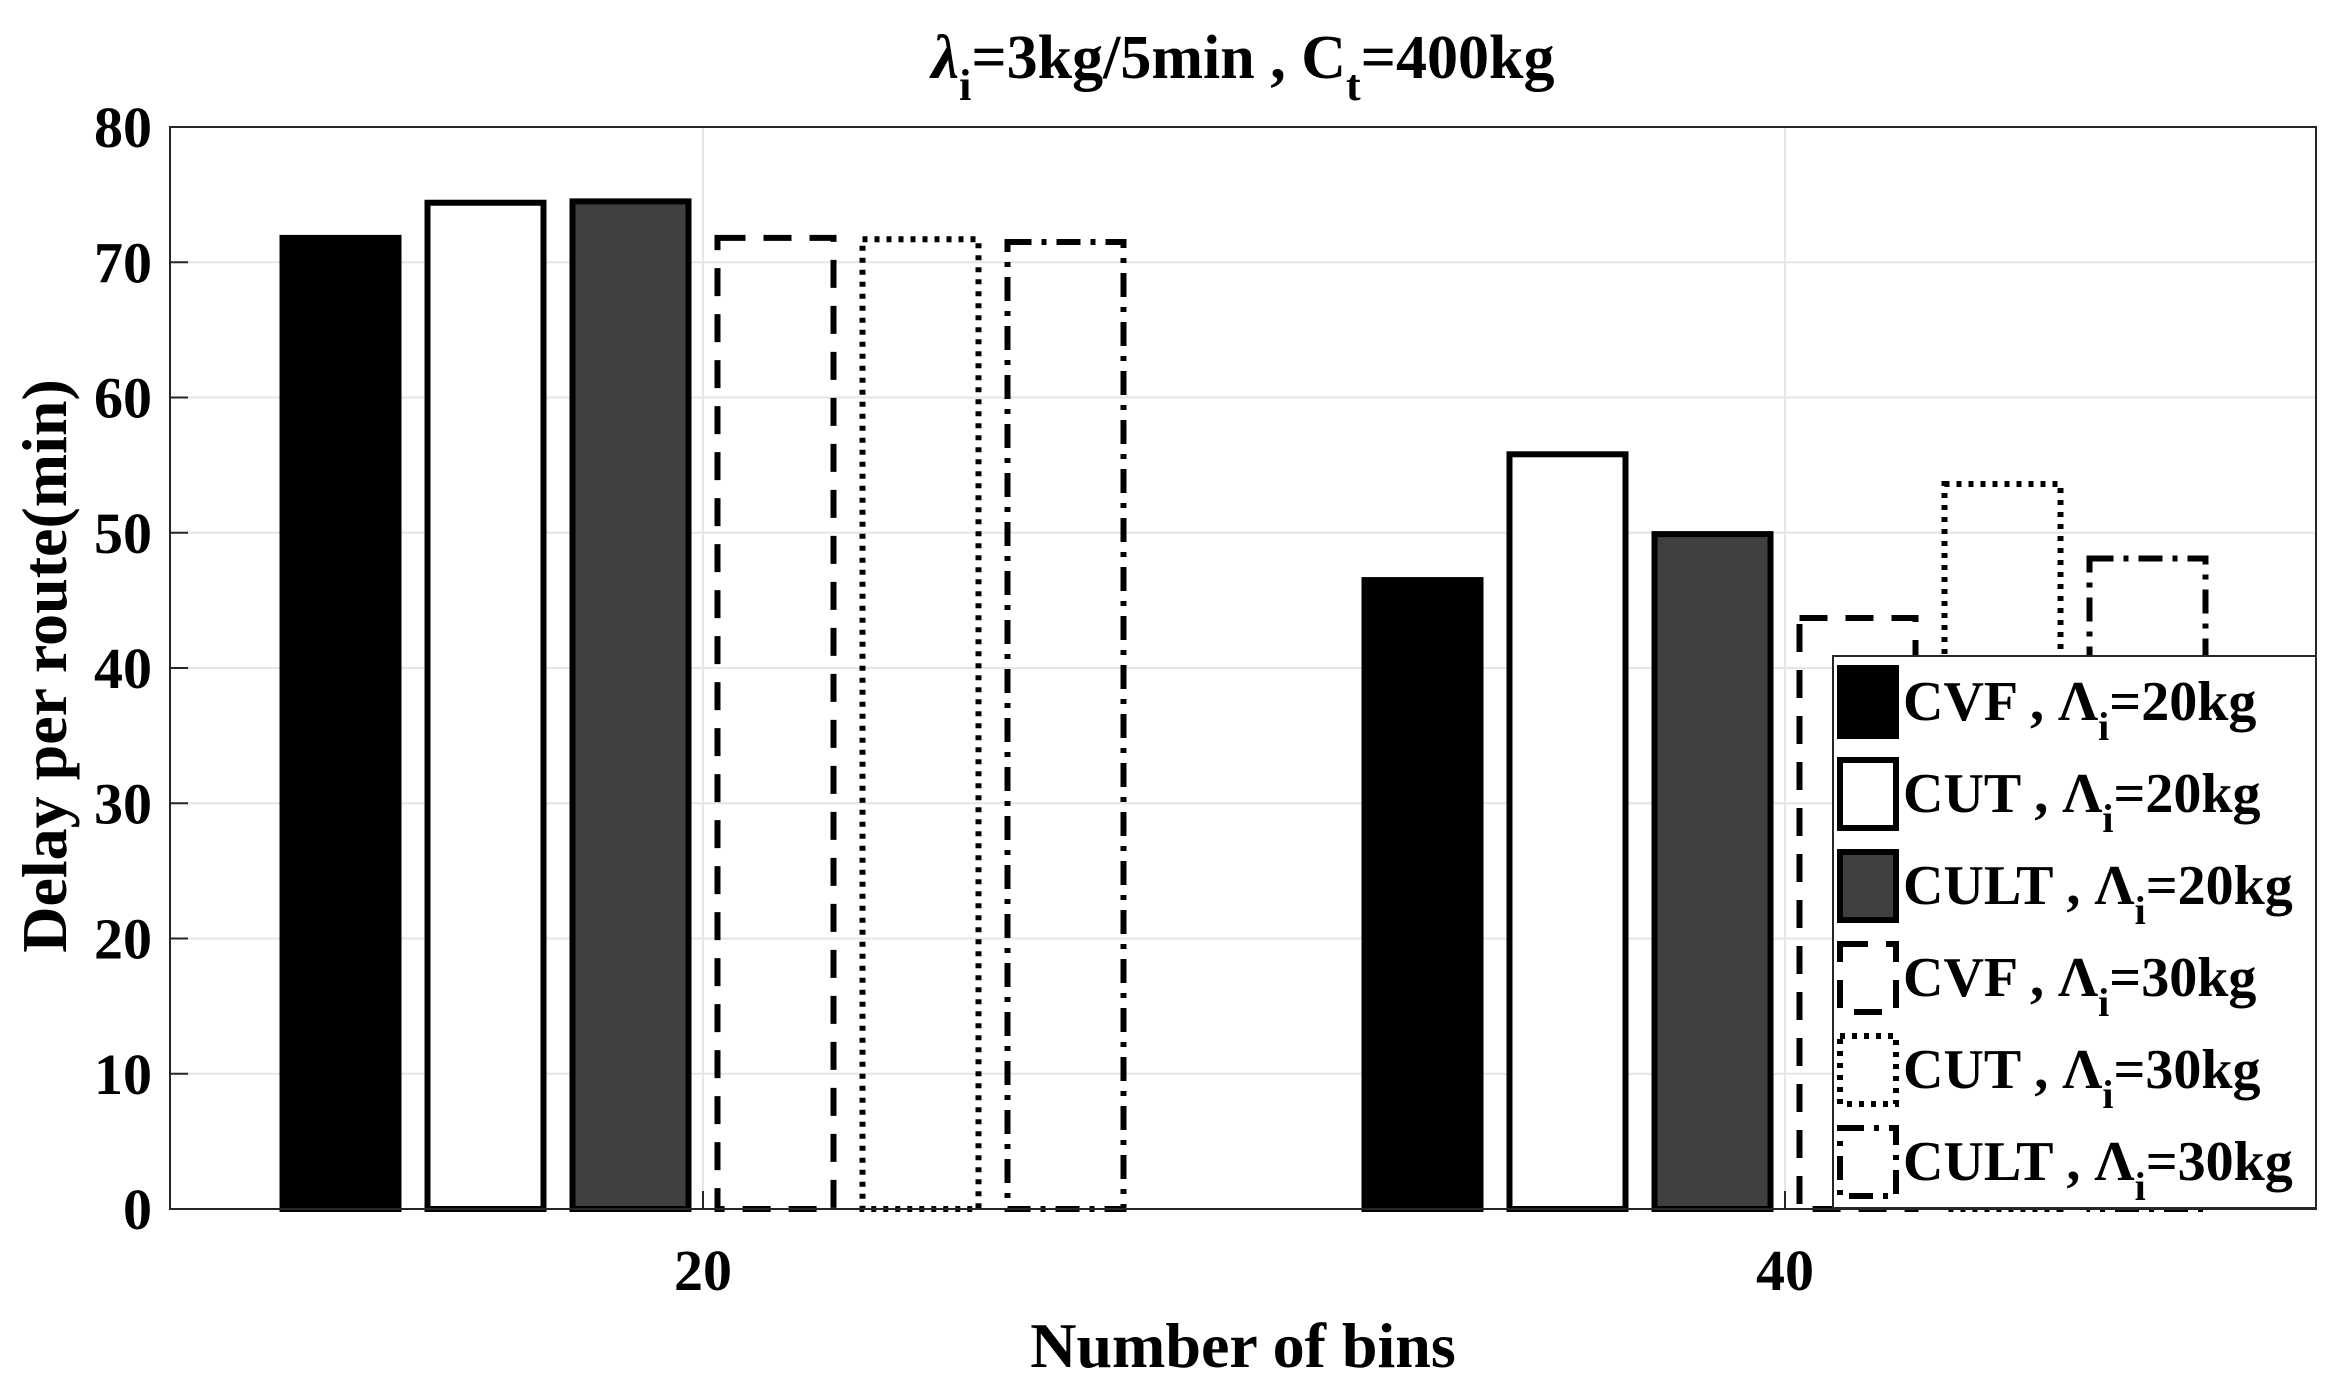  I want to click on legend-swatch-solid-white, so click(1868, 794).